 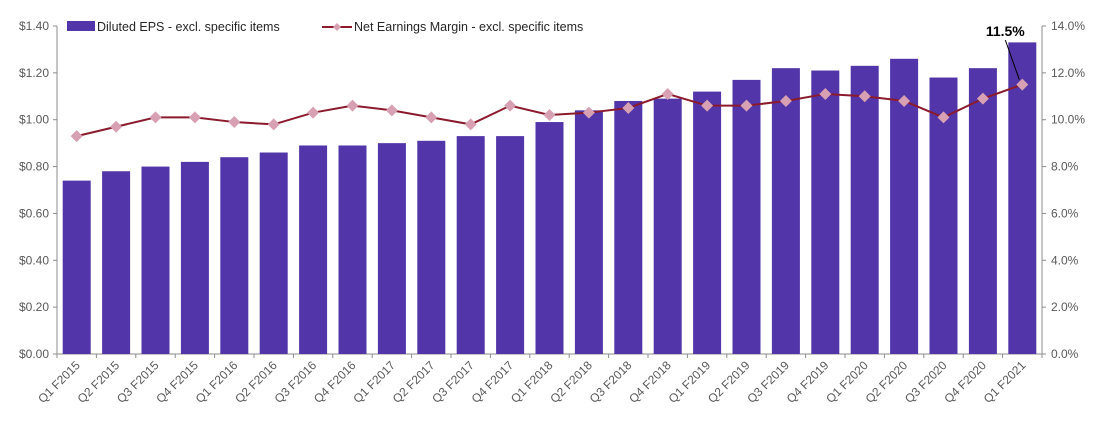 What do you see at coordinates (808, 382) in the screenshot?
I see `x-tick-label: Q4 F2019` at bounding box center [808, 382].